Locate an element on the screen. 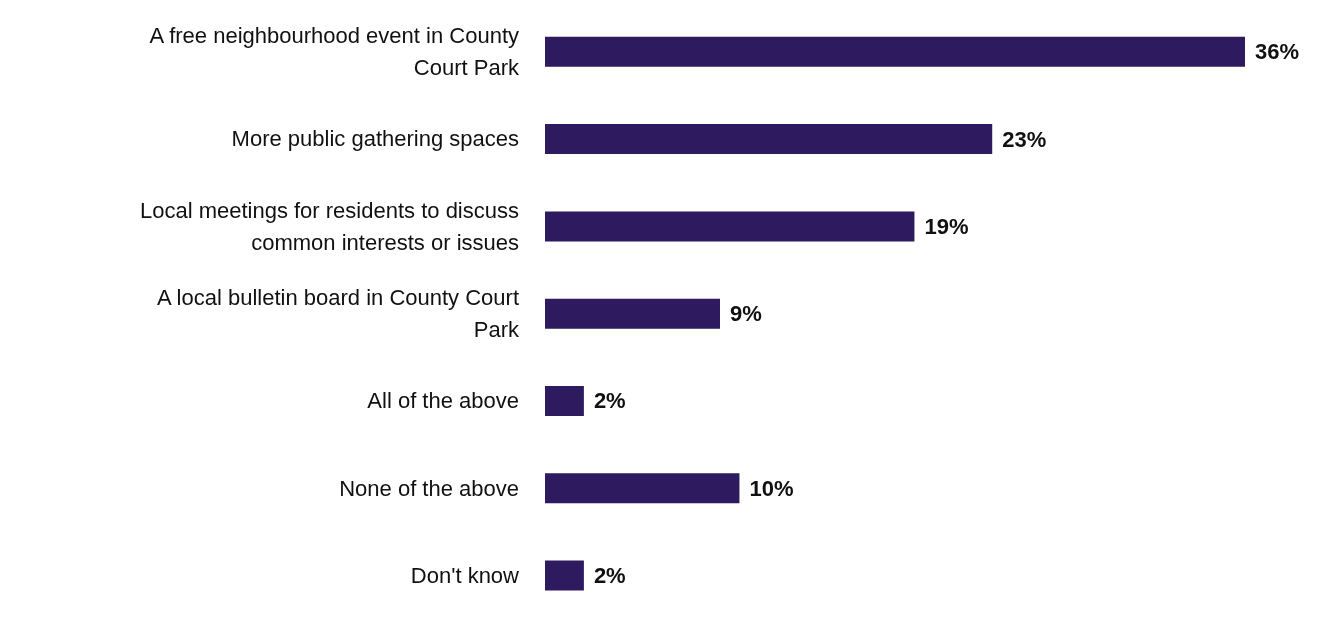 Image resolution: width=1323 pixels, height=627 pixels. data-label: 19% is located at coordinates (946, 226).